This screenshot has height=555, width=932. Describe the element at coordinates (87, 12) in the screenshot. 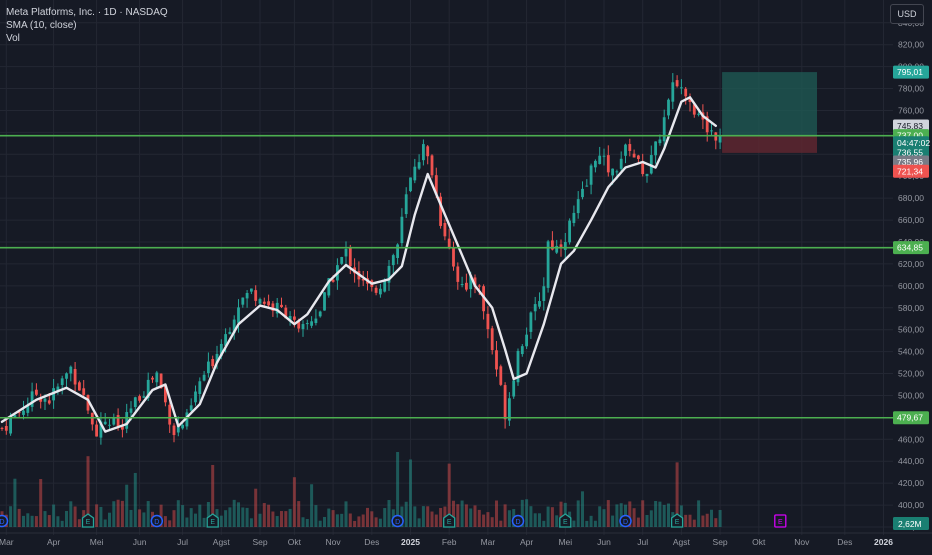

I see `symbol-title: Meta Platforms, Inc. · 1D · NASDAQ` at that location.